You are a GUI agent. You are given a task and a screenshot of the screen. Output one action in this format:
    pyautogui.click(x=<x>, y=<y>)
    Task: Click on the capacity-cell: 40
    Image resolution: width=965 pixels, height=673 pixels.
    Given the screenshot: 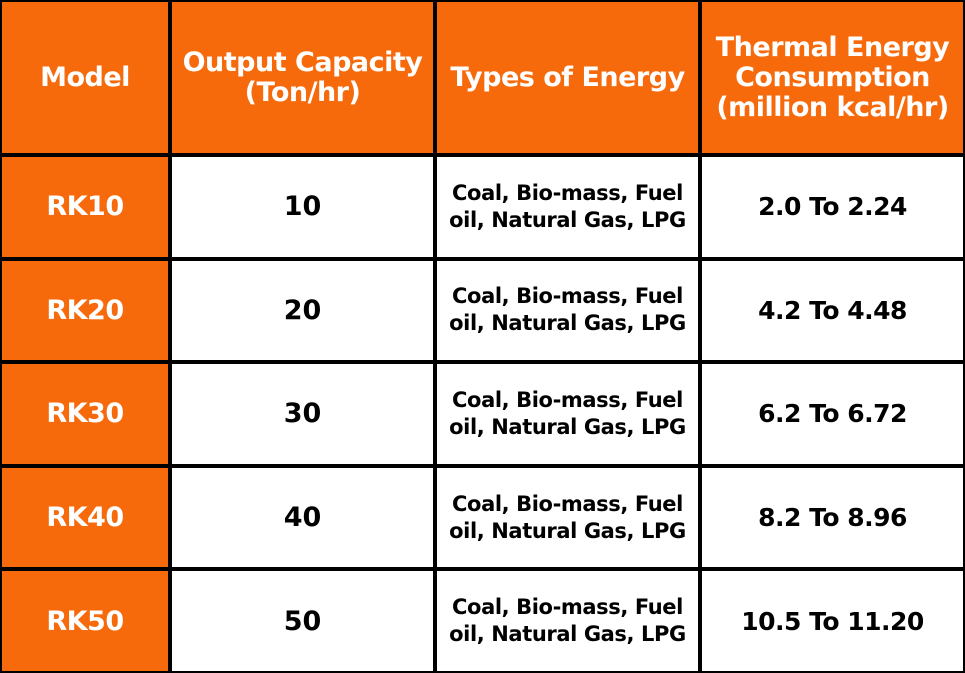 What is the action you would take?
    pyautogui.click(x=302, y=517)
    